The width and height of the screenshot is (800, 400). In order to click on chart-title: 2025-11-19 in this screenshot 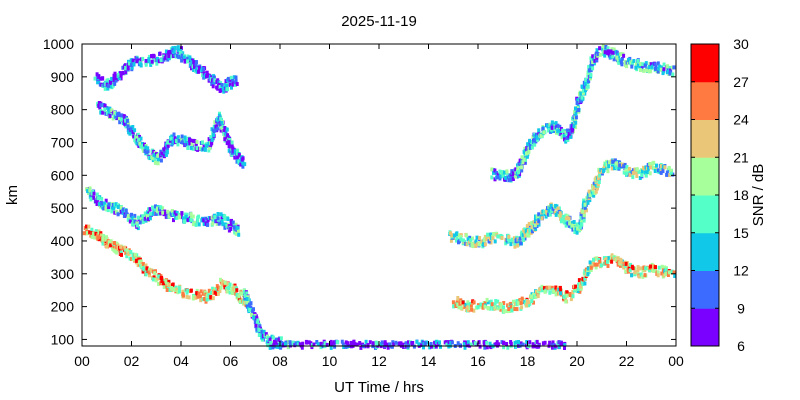, I will do `click(379, 21)`.